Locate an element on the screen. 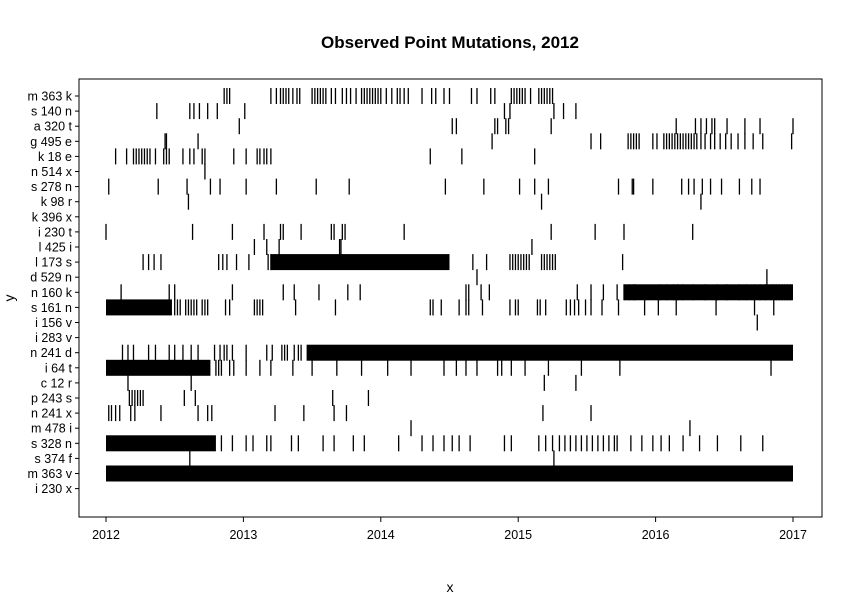  tick-marks-group is located at coordinates (77, 292).